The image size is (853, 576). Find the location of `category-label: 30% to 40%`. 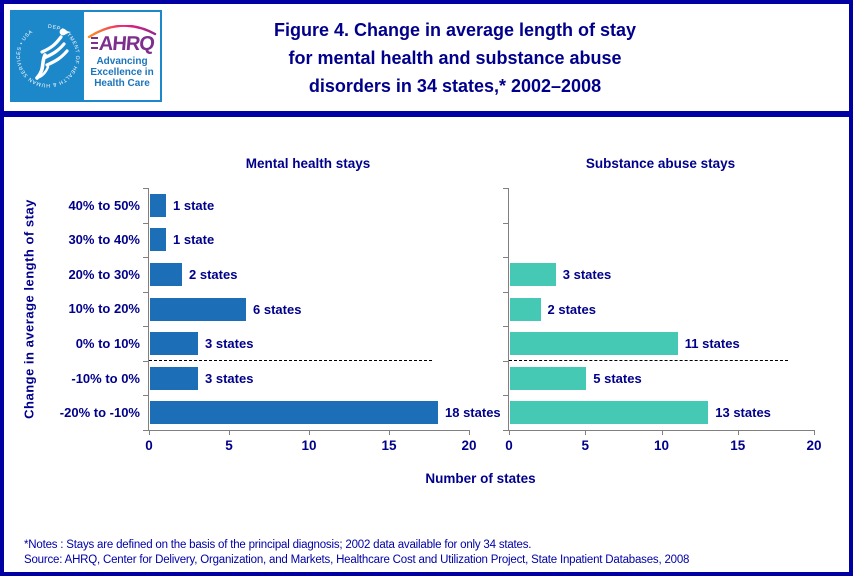

category-label: 30% to 40% is located at coordinates (104, 240).